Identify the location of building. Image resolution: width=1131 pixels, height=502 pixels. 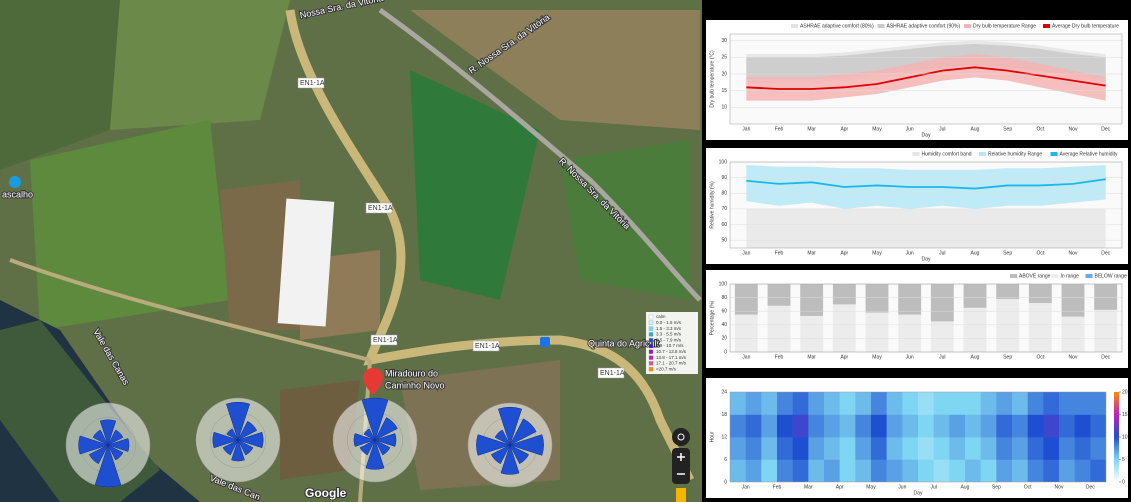
(306, 262).